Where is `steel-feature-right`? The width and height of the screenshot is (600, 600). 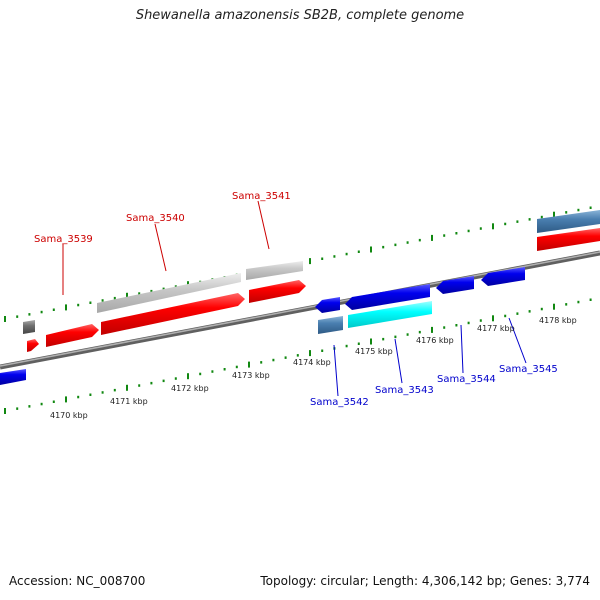
steel-feature-right is located at coordinates (568, 221).